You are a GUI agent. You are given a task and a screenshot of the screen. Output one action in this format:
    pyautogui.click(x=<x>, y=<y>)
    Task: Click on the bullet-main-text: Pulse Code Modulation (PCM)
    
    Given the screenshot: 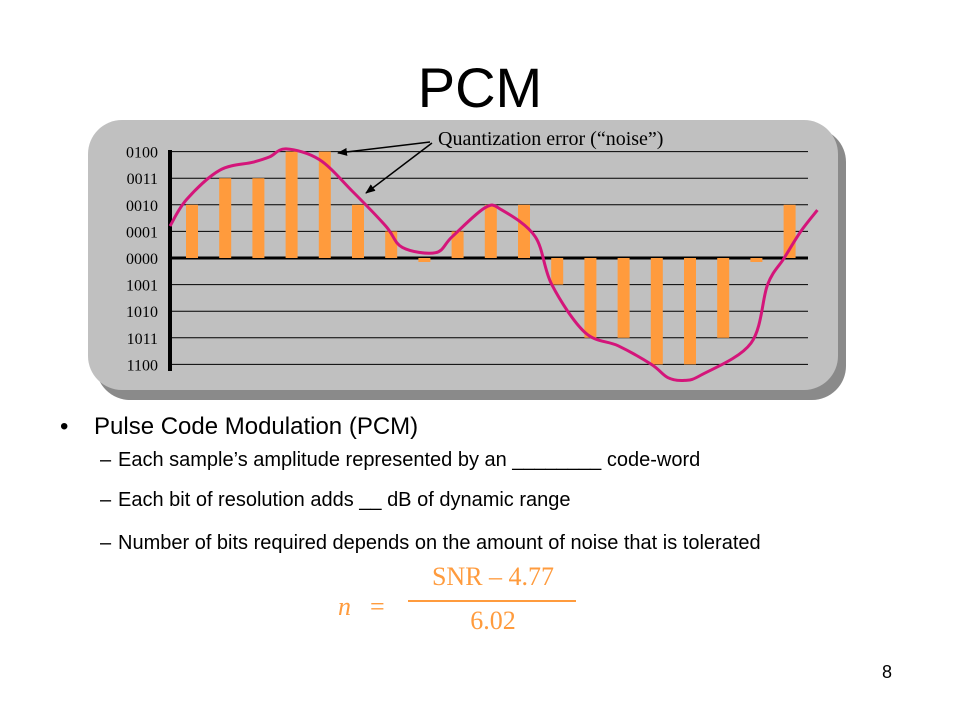 What is the action you would take?
    pyautogui.click(x=256, y=426)
    